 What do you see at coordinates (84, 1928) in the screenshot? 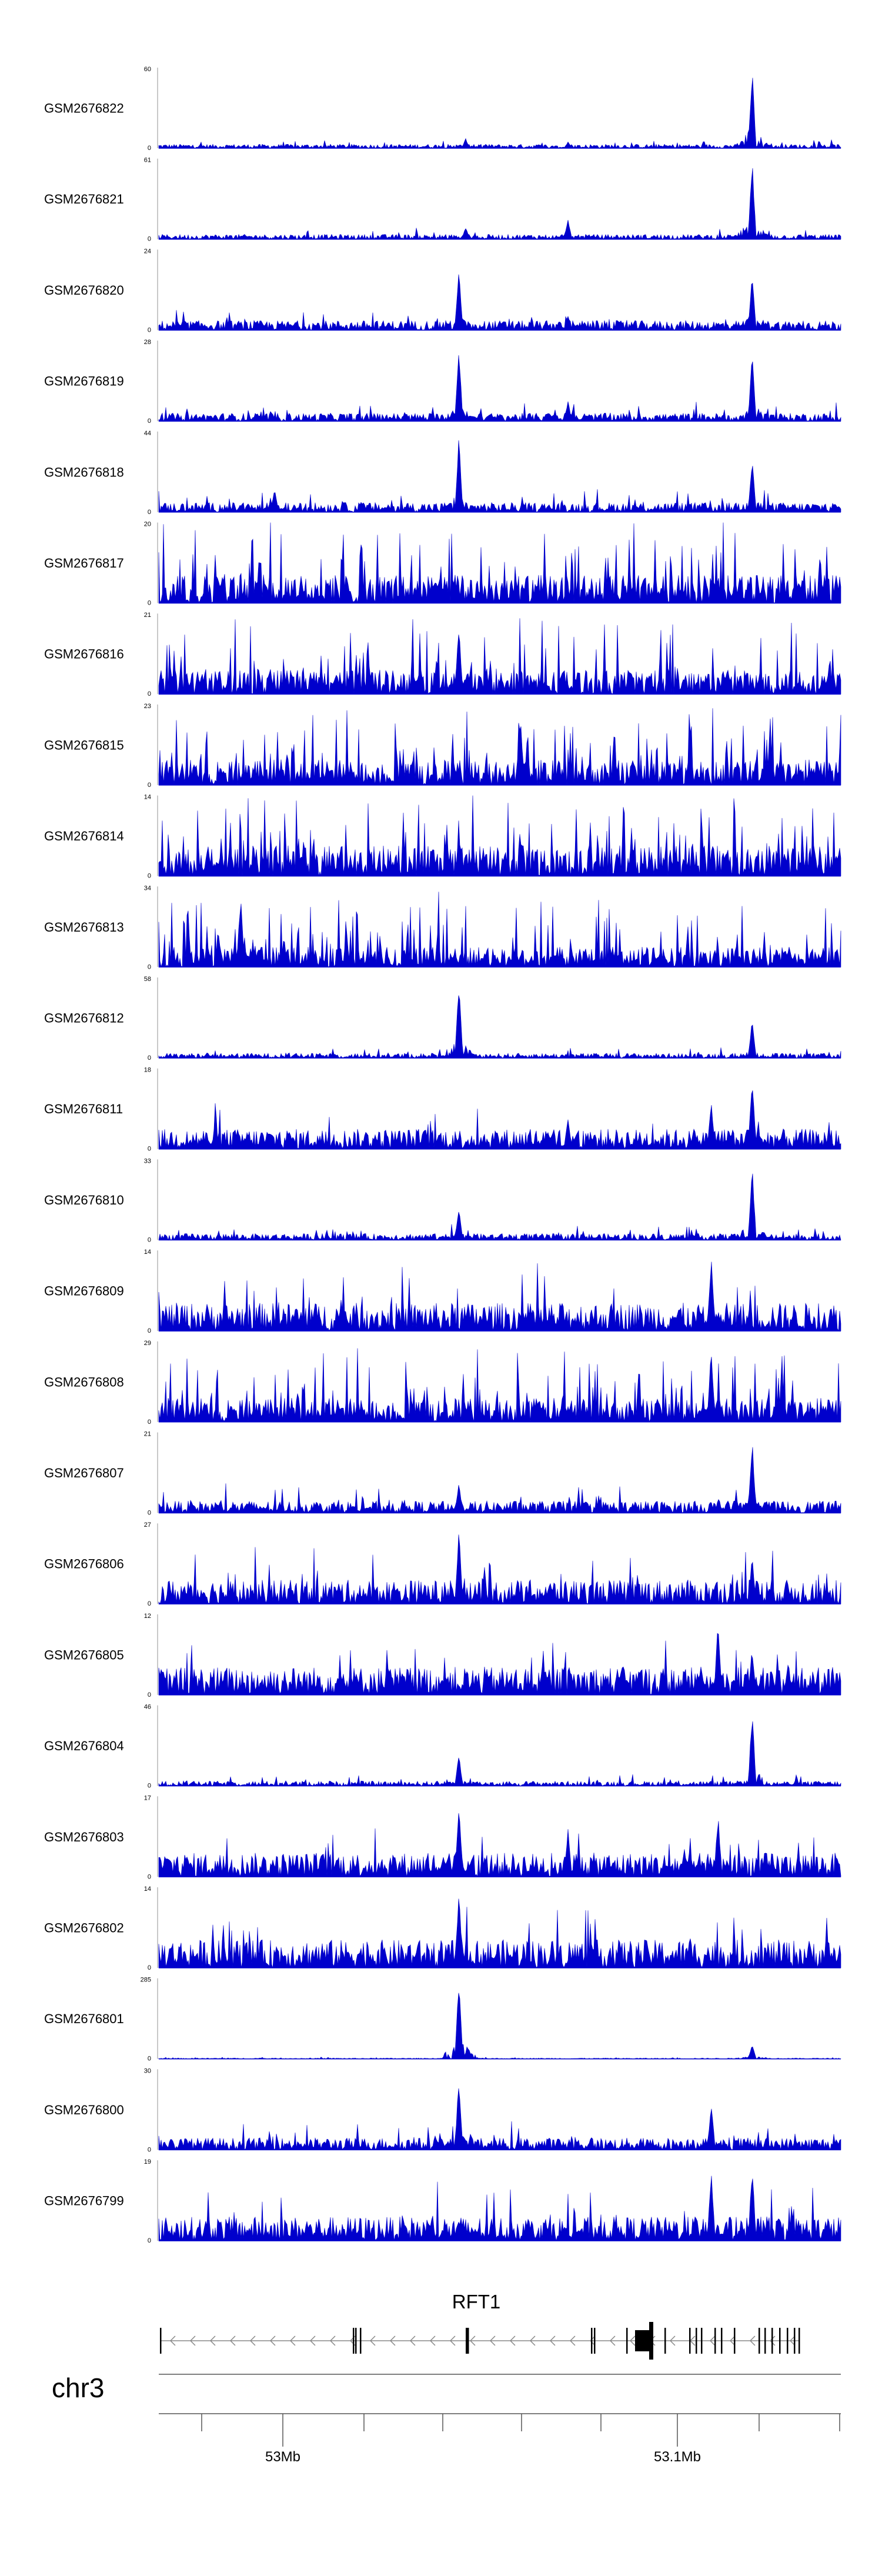
I see `track-label: GSM2676802` at bounding box center [84, 1928].